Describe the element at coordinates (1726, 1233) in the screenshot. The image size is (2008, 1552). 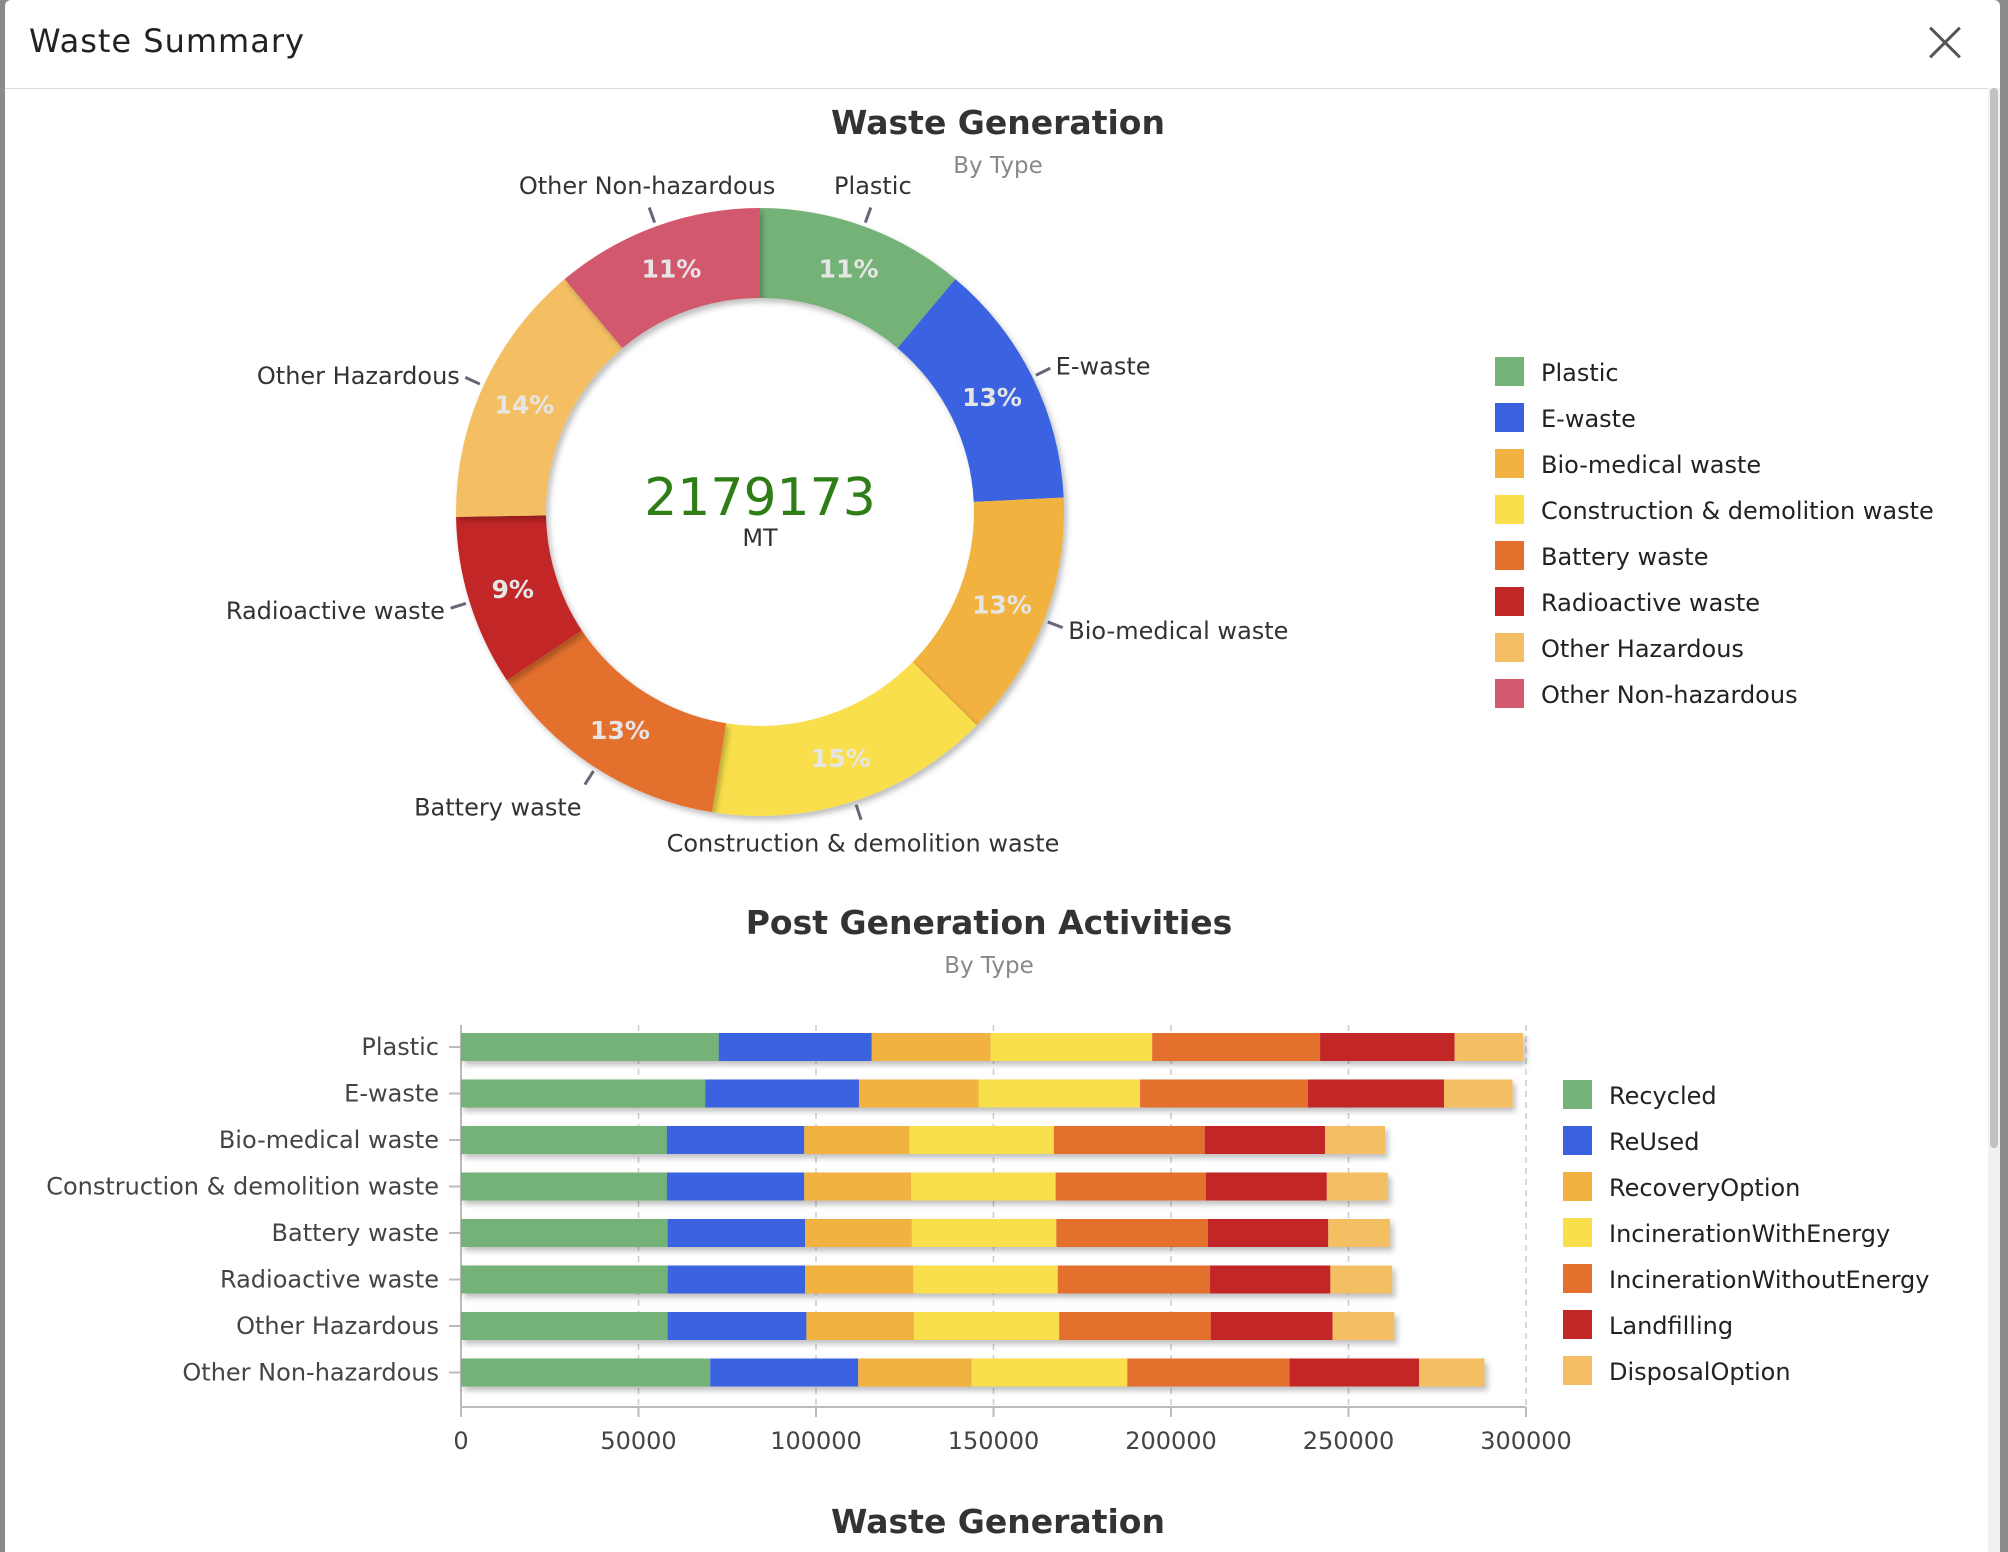
I see `legend-item: IncinerationWithEnergy` at that location.